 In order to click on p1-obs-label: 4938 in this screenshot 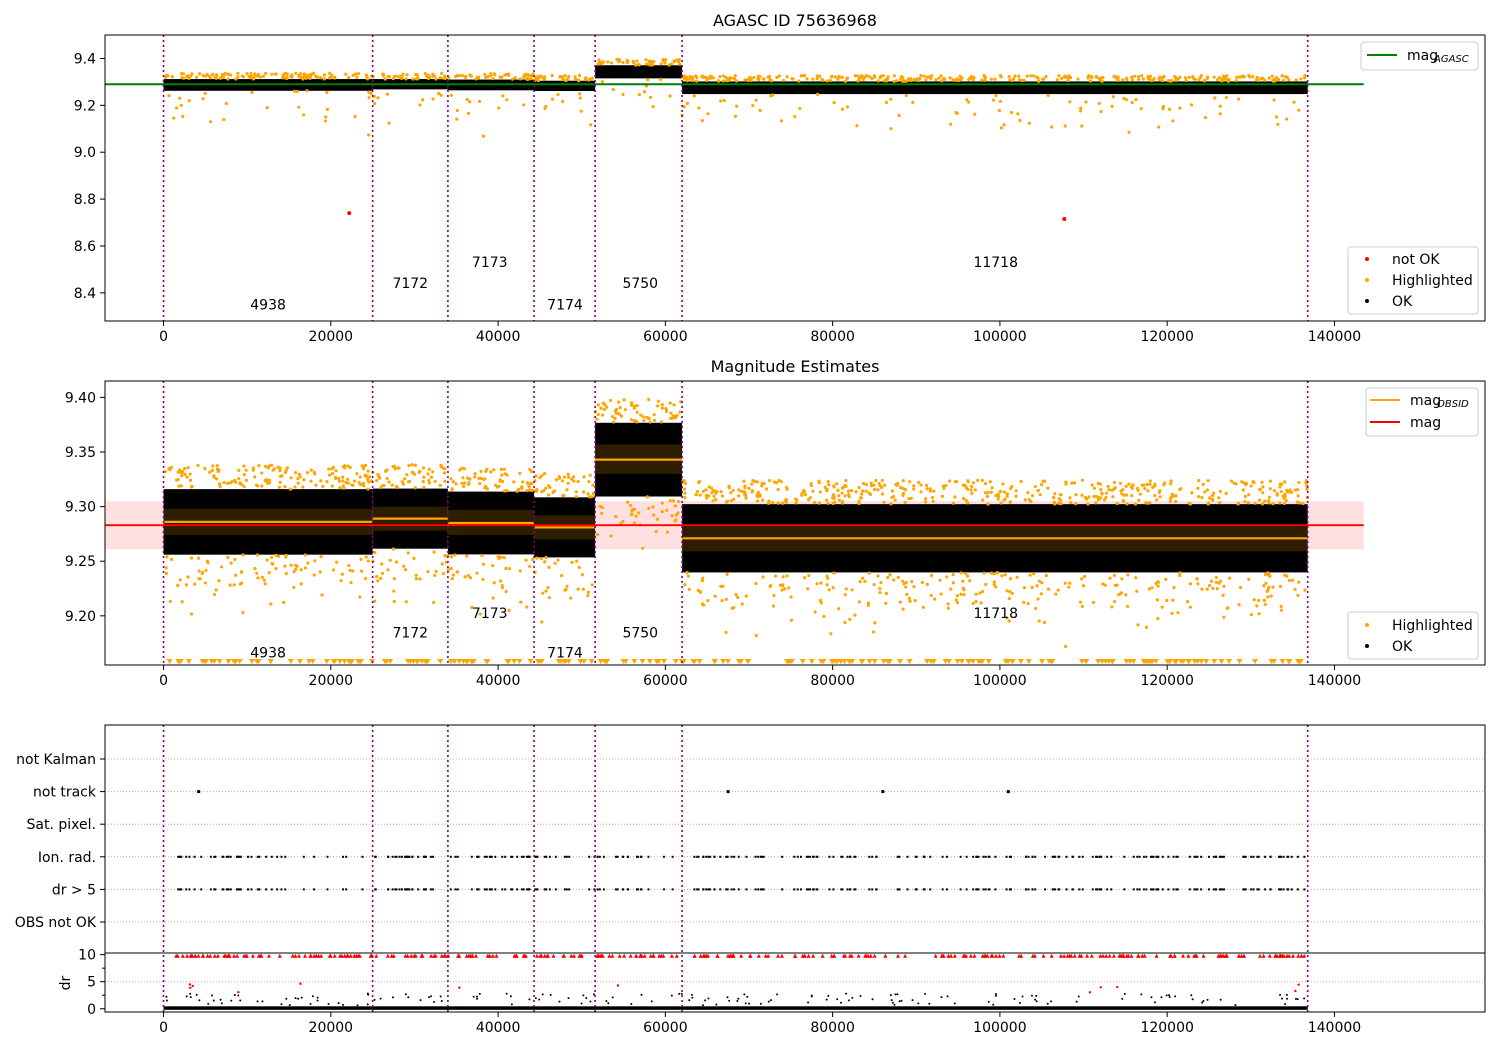, I will do `click(268, 305)`.